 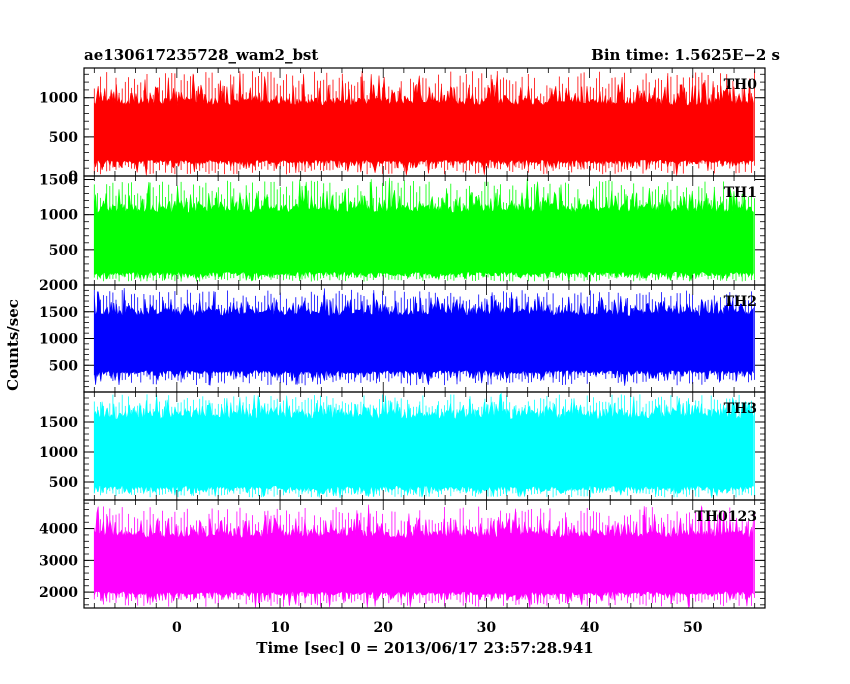 What do you see at coordinates (693, 628) in the screenshot?
I see `x-tick-label: 50` at bounding box center [693, 628].